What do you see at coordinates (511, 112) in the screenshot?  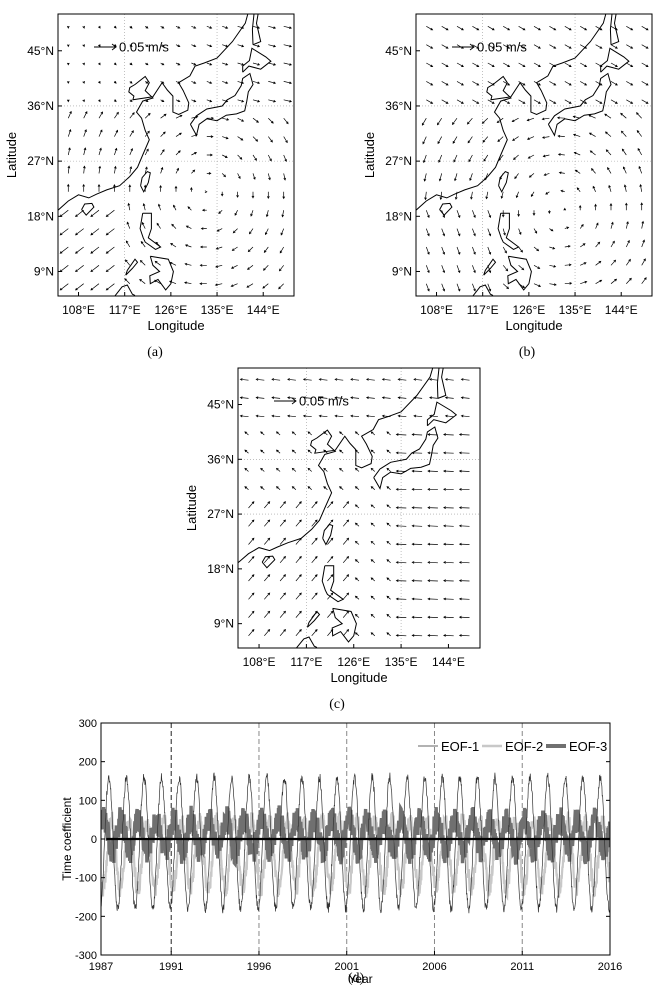 I see `coastline` at bounding box center [511, 112].